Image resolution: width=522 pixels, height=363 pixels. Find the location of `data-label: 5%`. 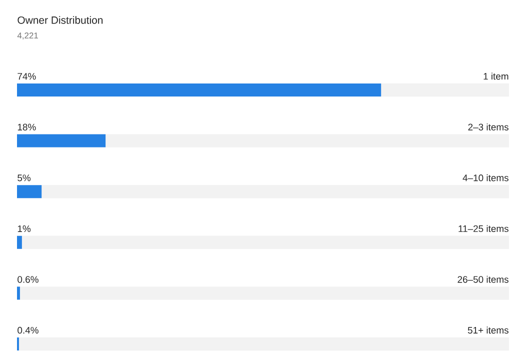

data-label: 5% is located at coordinates (24, 178).